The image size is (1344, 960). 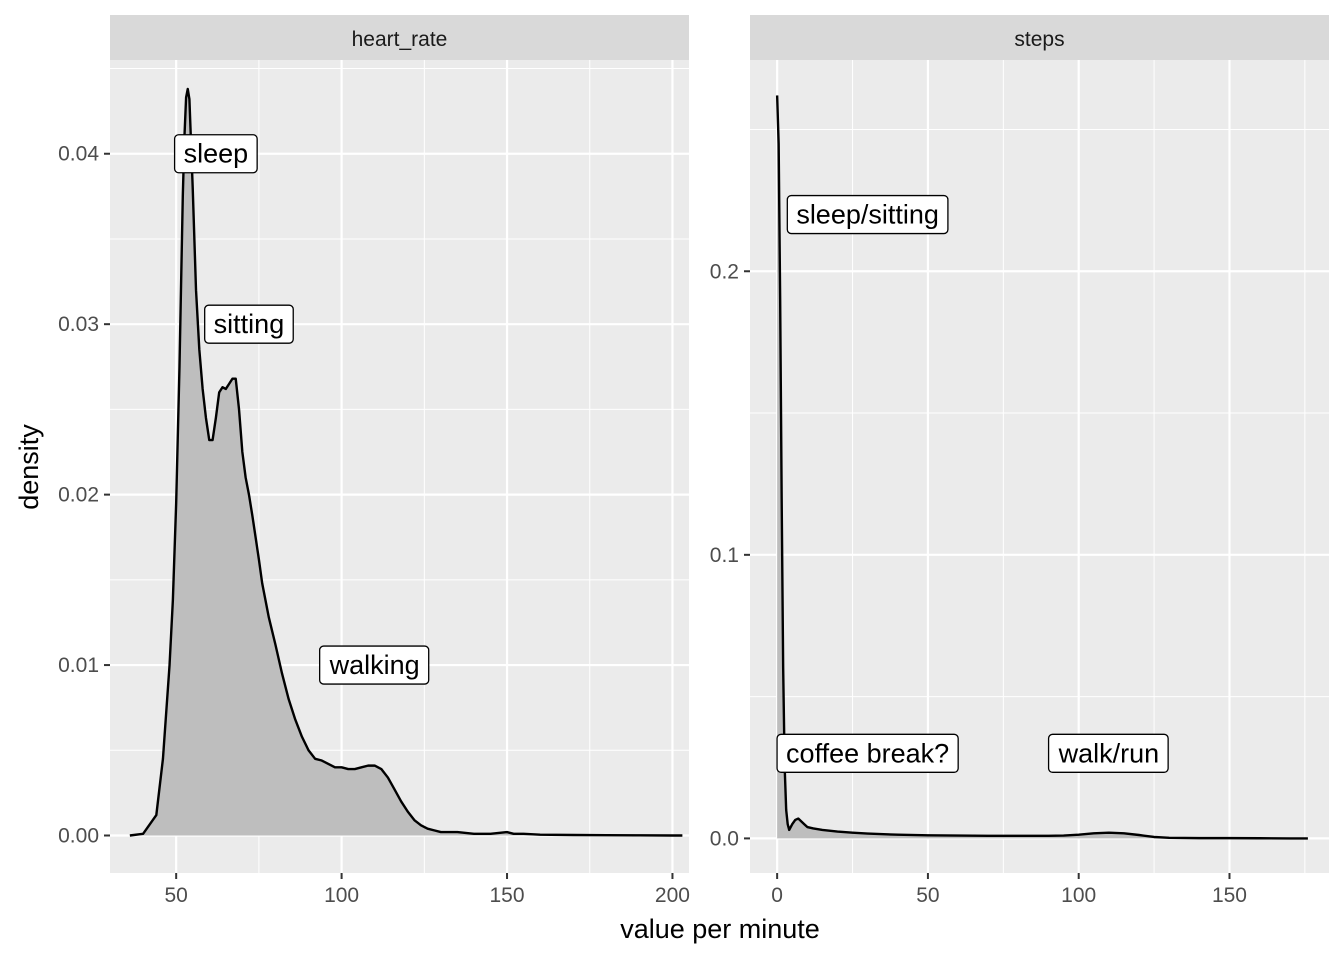 I want to click on annotation-text: walk/run, so click(x=1109, y=753).